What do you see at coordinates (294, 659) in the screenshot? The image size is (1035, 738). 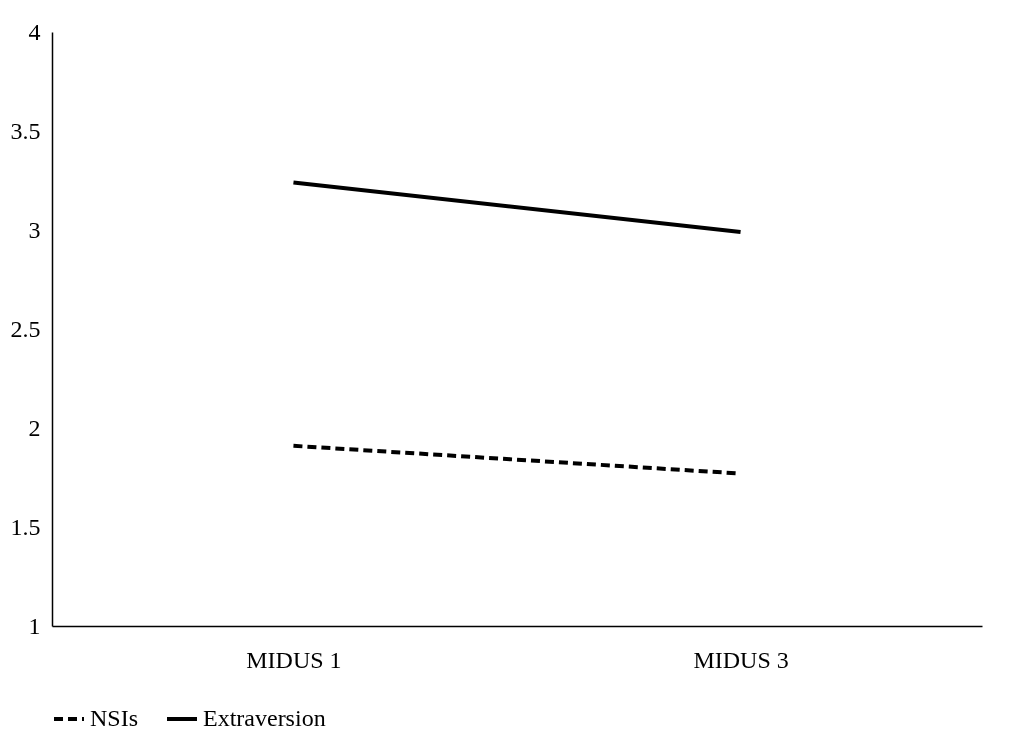 I see `x-tick-label: MIDUS 1` at bounding box center [294, 659].